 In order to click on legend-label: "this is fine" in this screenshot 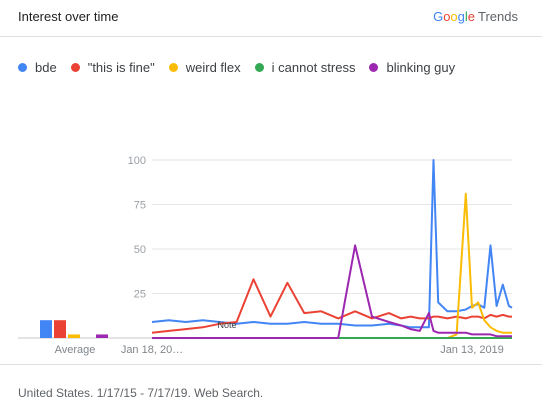, I will do `click(121, 67)`.